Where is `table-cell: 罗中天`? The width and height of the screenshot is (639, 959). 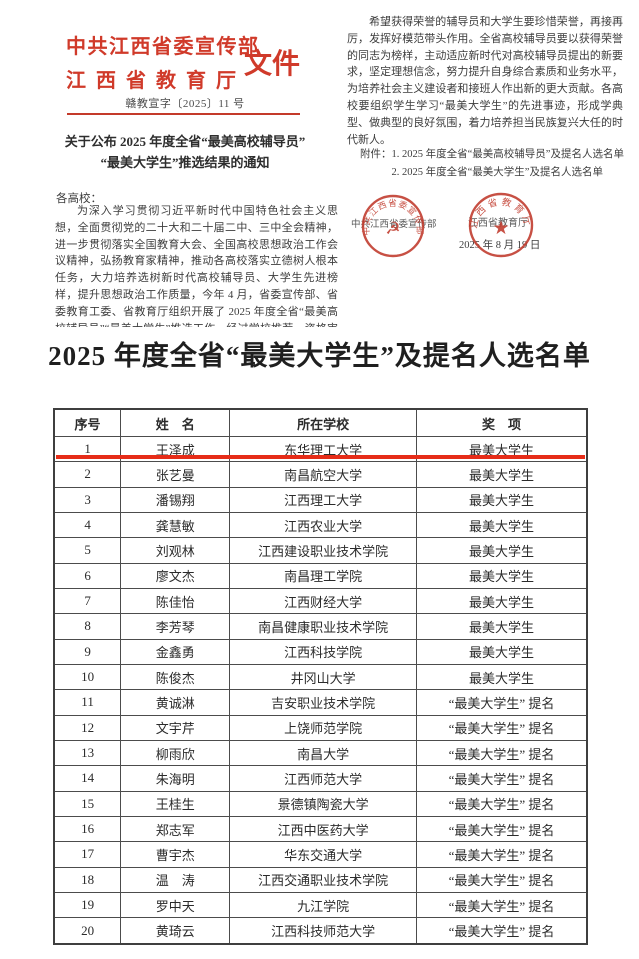 table-cell: 罗中天 is located at coordinates (175, 905).